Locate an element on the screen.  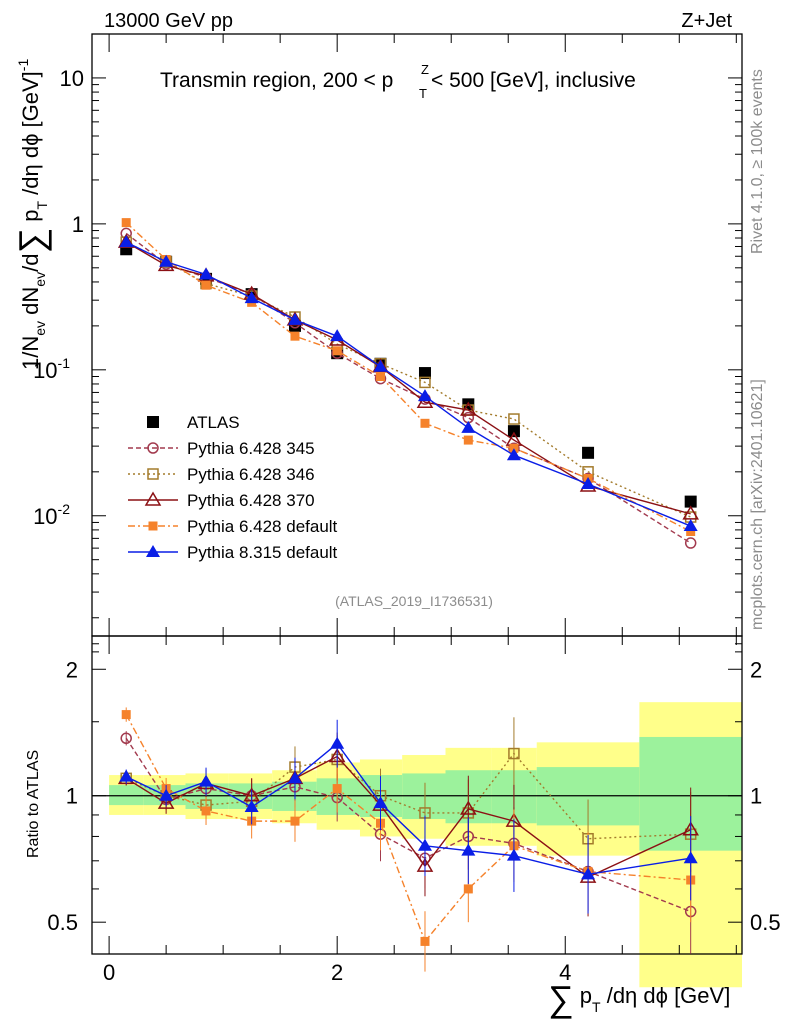
rivet-side-text: Rivet 4.1.0, ≥ 100k events is located at coordinates (757, 161).